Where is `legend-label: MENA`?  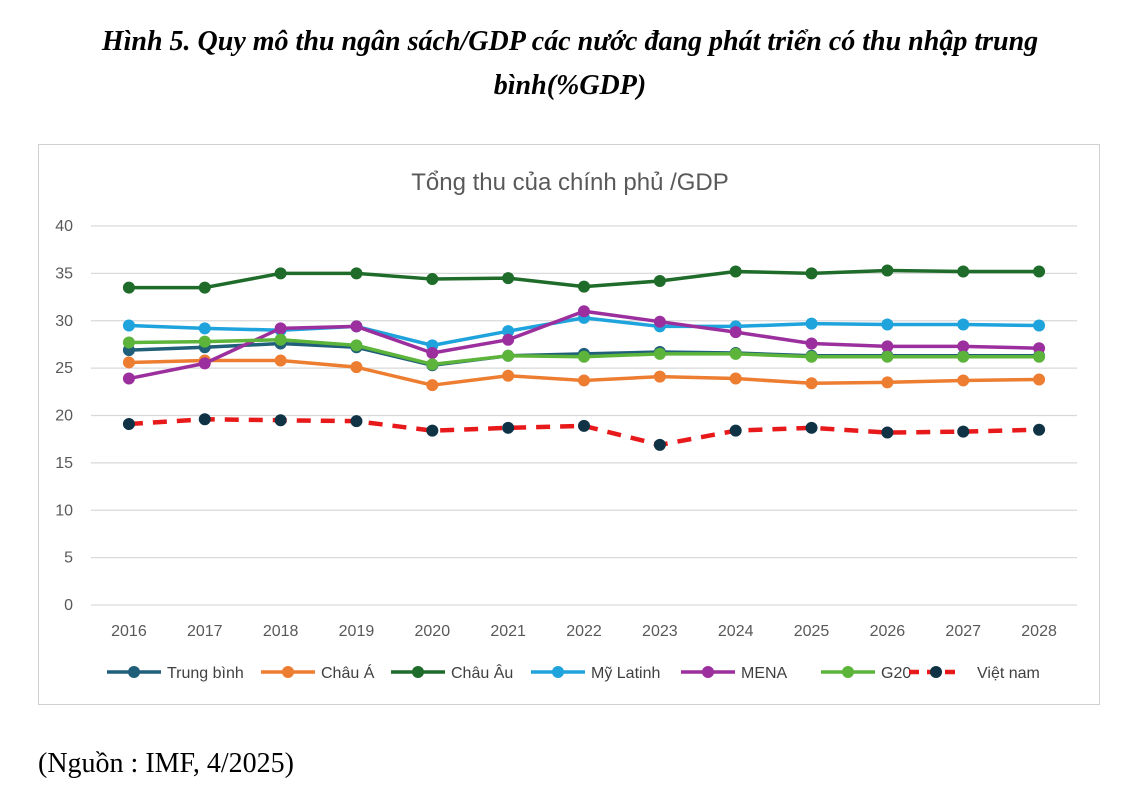
legend-label: MENA is located at coordinates (764, 673).